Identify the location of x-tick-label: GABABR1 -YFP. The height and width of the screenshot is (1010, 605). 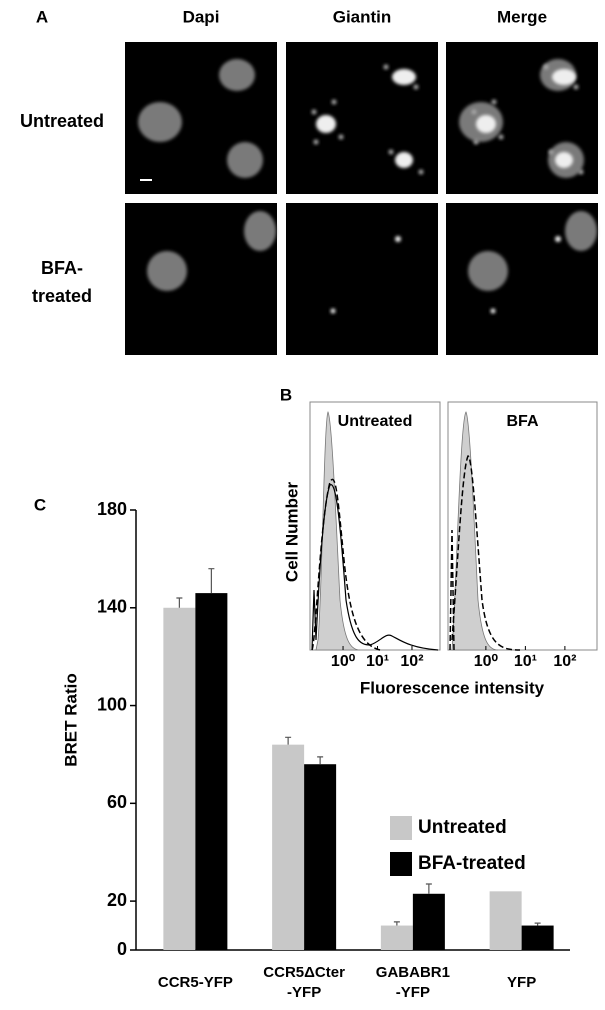
(413, 982).